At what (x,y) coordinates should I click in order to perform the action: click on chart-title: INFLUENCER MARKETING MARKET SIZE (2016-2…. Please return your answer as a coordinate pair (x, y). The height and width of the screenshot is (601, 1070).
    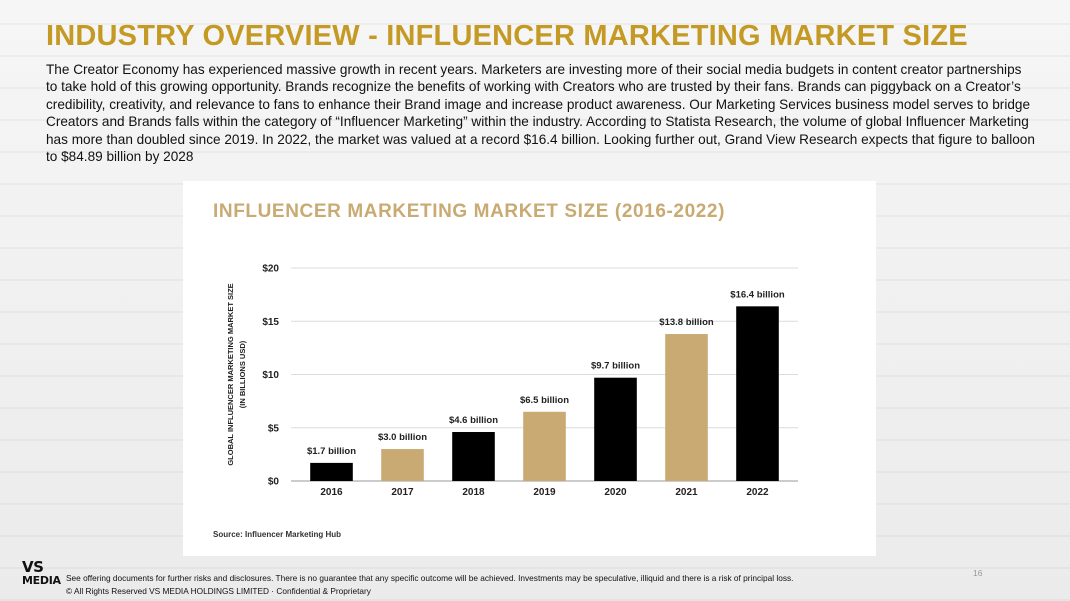
    Looking at the image, I should click on (469, 211).